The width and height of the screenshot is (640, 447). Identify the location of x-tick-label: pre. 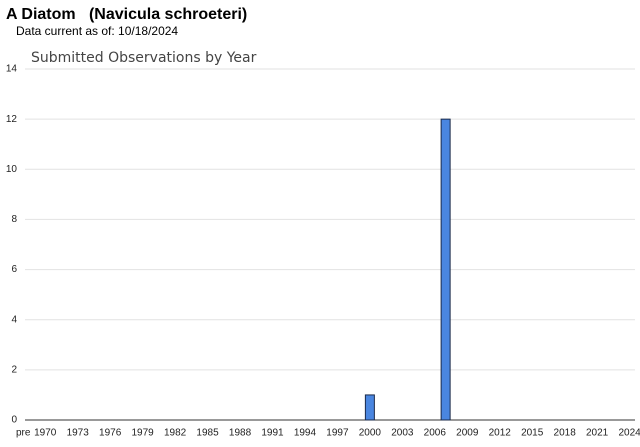
(23, 433).